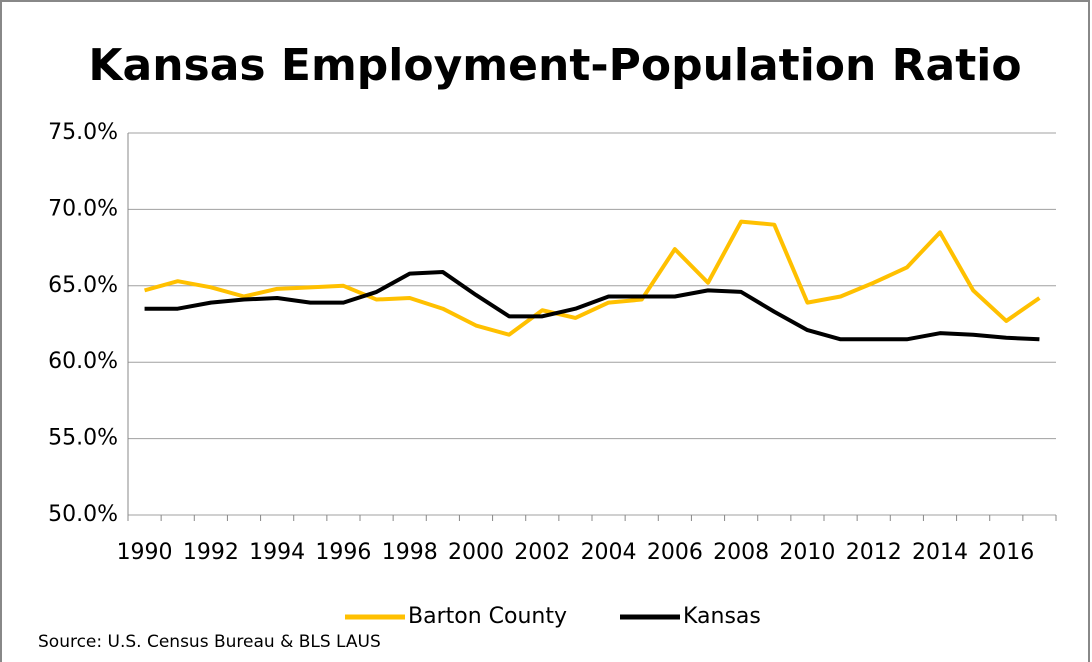 The width and height of the screenshot is (1092, 662). Describe the element at coordinates (554, 65) in the screenshot. I see `chart-title: Kansas Employment-Population Ratio` at that location.